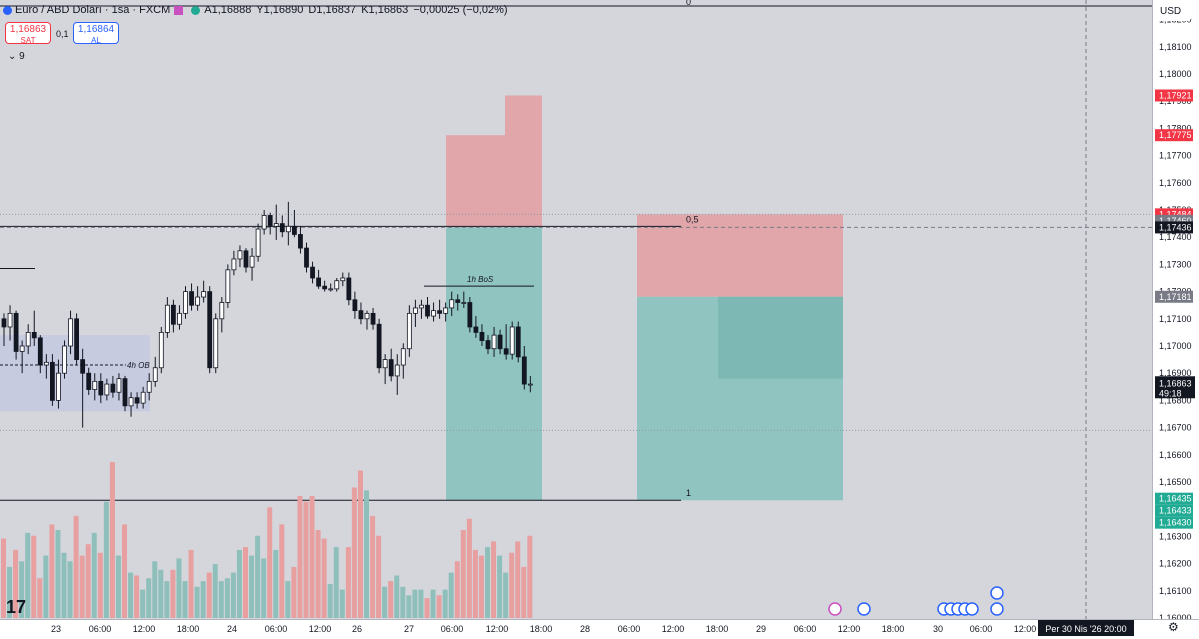 This screenshot has height=639, width=1199. What do you see at coordinates (16, 56) in the screenshot?
I see `indicators-toggle: ⌄ 9` at bounding box center [16, 56].